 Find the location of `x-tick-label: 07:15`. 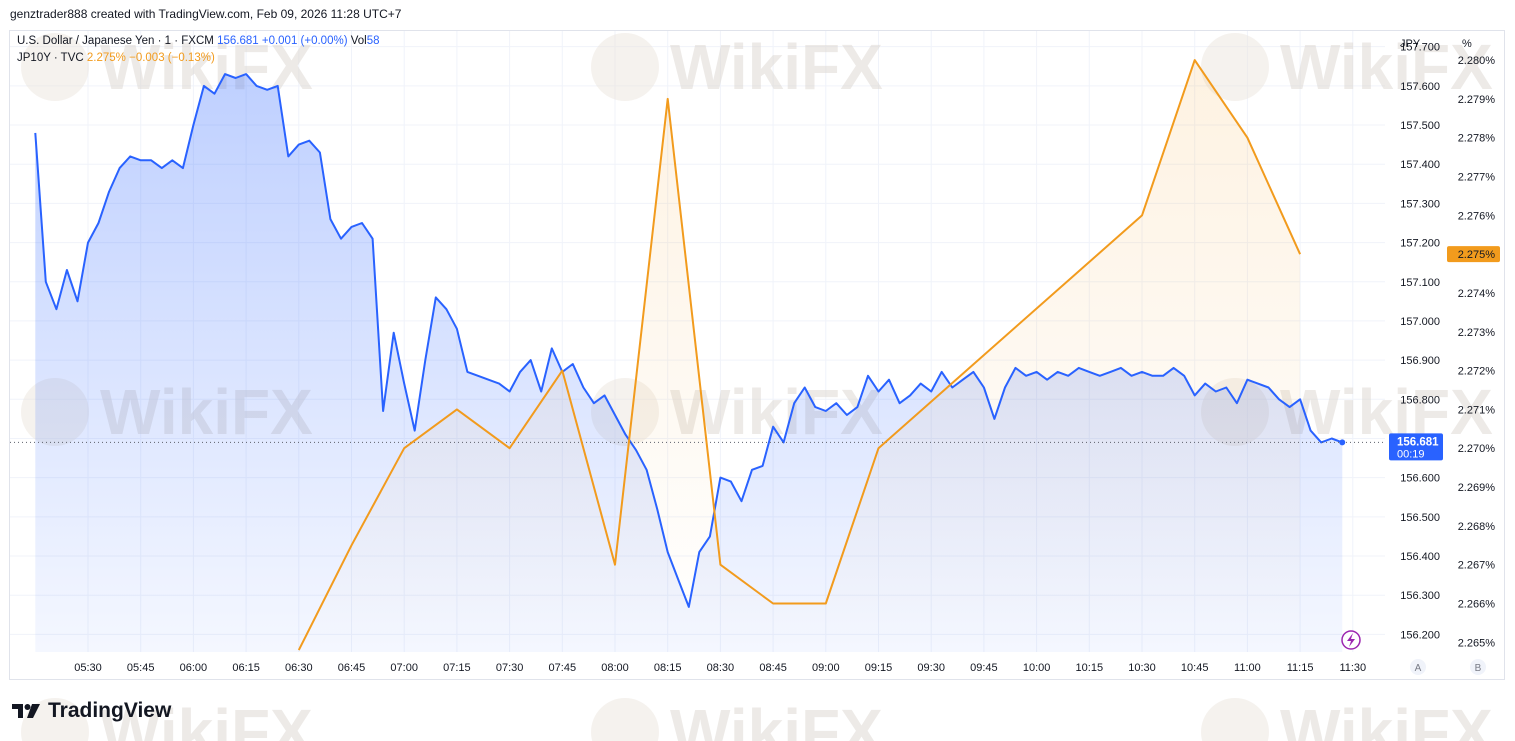

x-tick-label: 07:15 is located at coordinates (457, 668).